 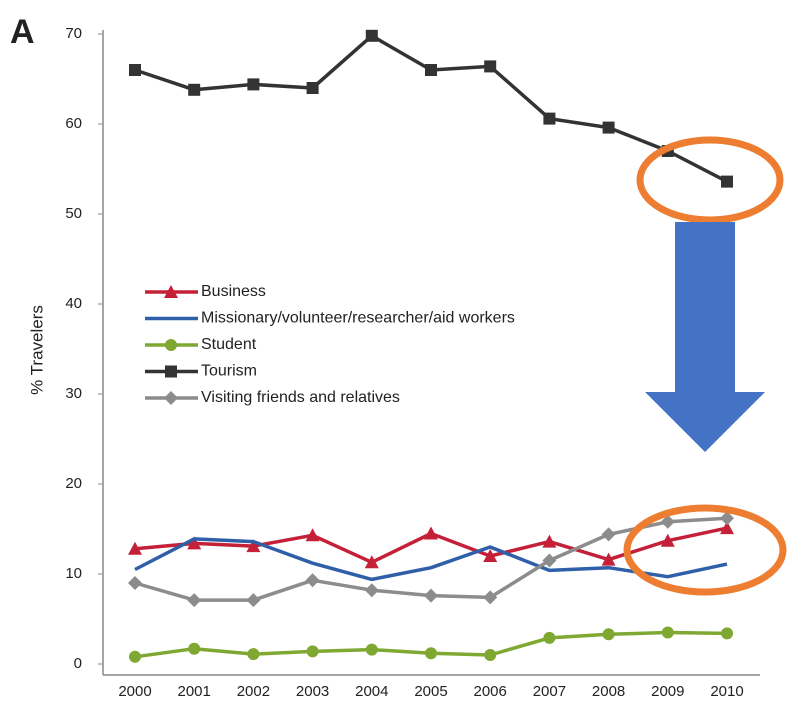 I want to click on x-tick-label: 2007, so click(x=549, y=691).